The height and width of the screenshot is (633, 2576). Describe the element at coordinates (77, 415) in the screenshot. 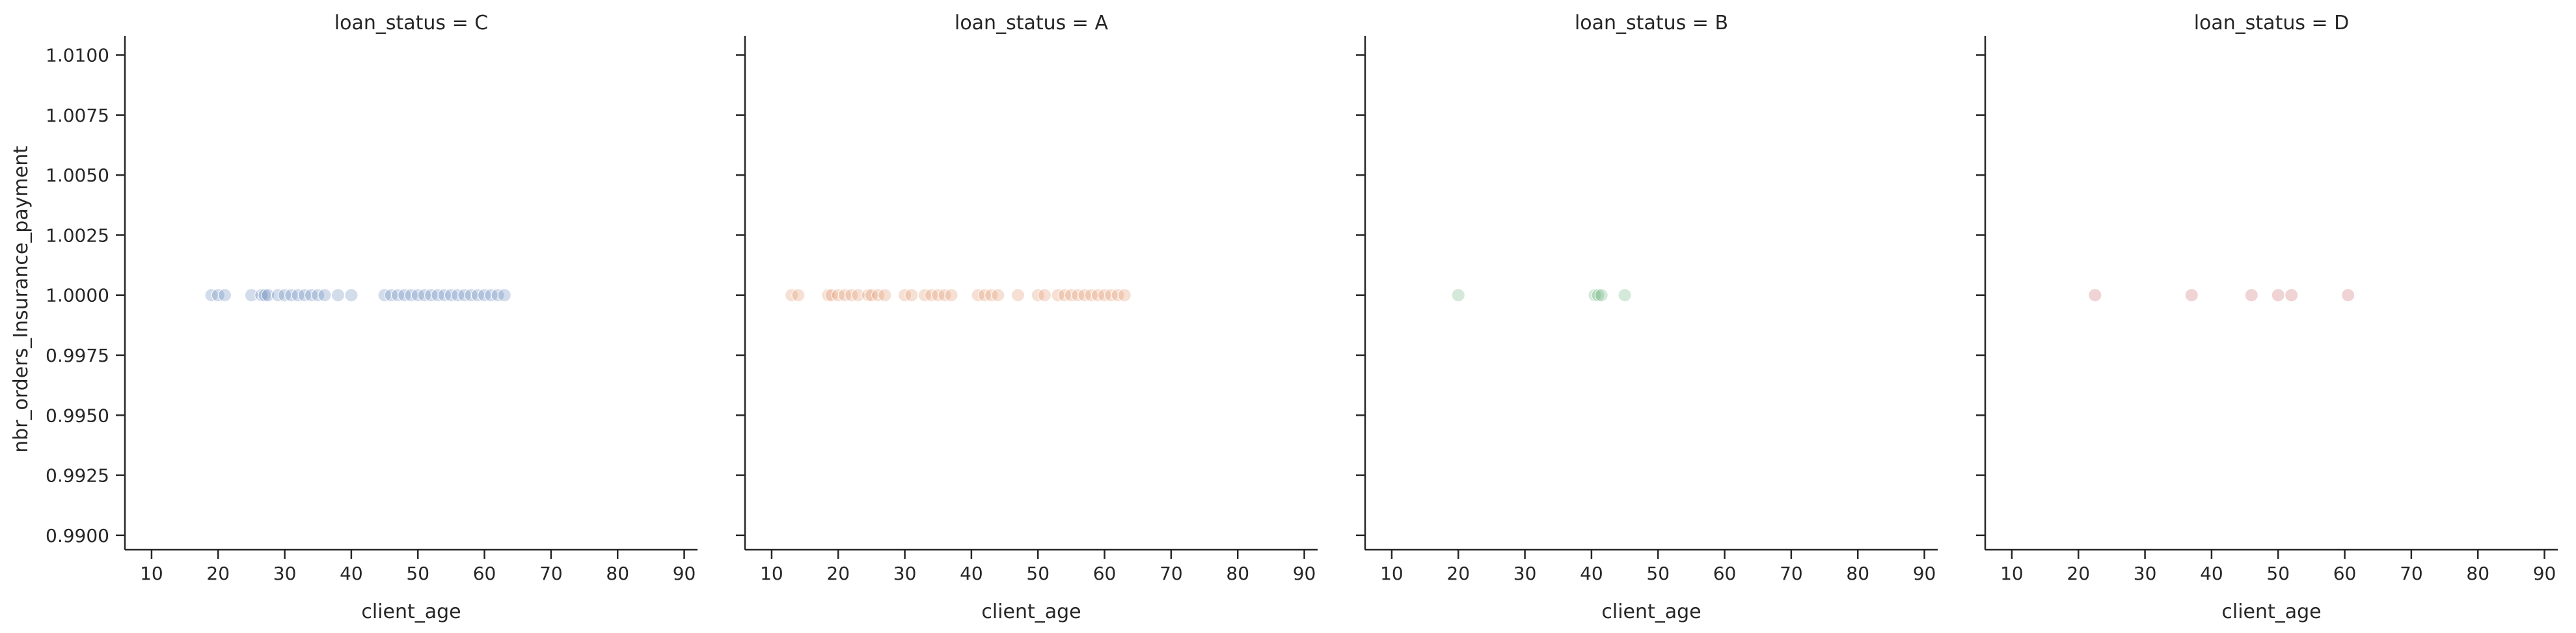

I see `y-tick-label: 0.9950` at that location.